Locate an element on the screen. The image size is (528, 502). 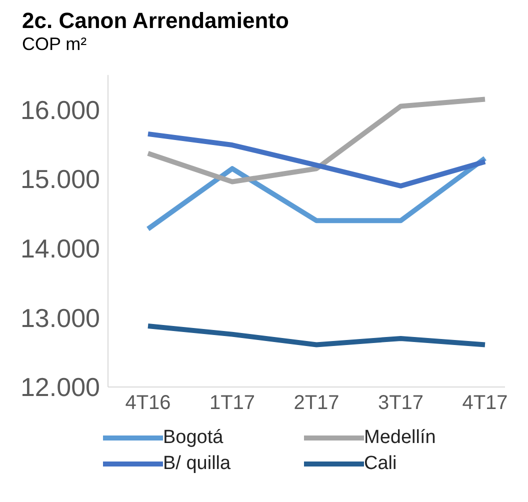
legend-label: Cali is located at coordinates (380, 464).